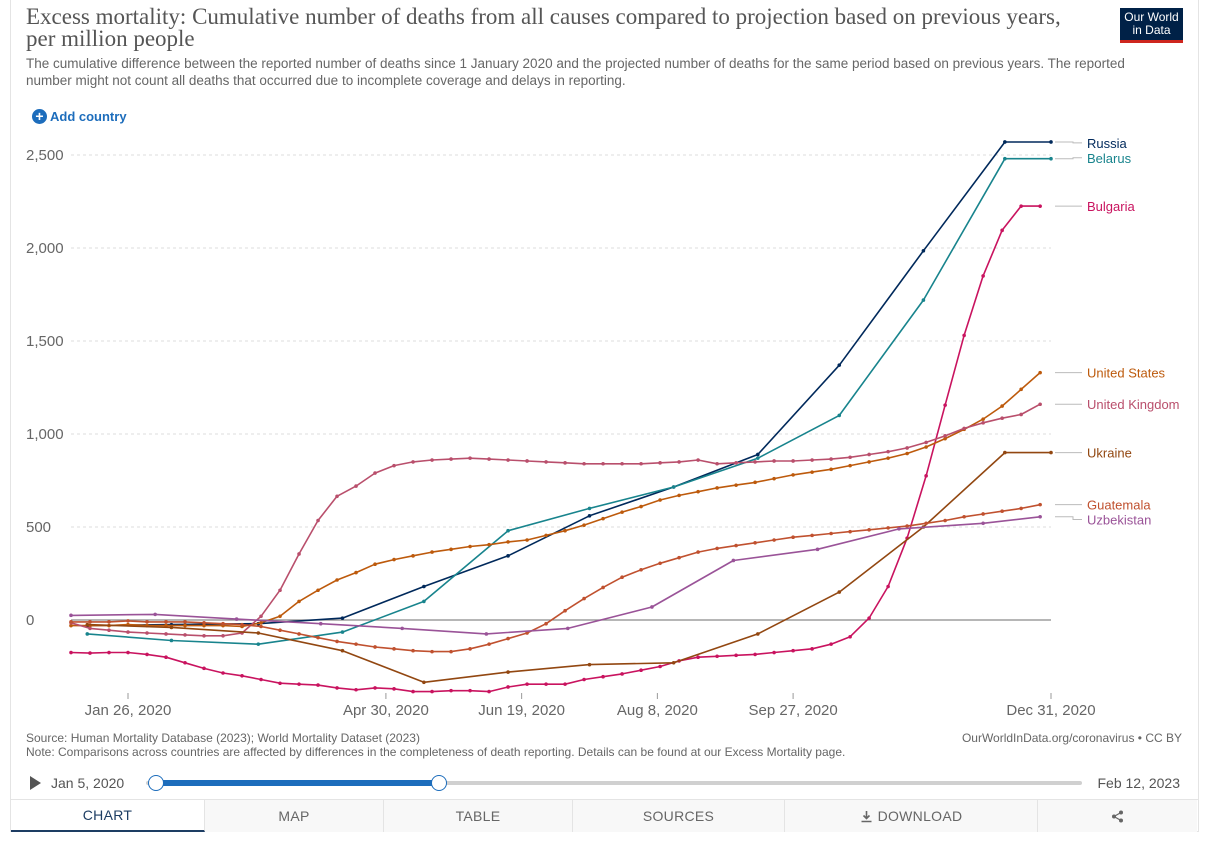 Image resolution: width=1206 pixels, height=847 pixels. I want to click on timeline-slider: Jan 5, 2020 Feb 12, 2023, so click(606, 783).